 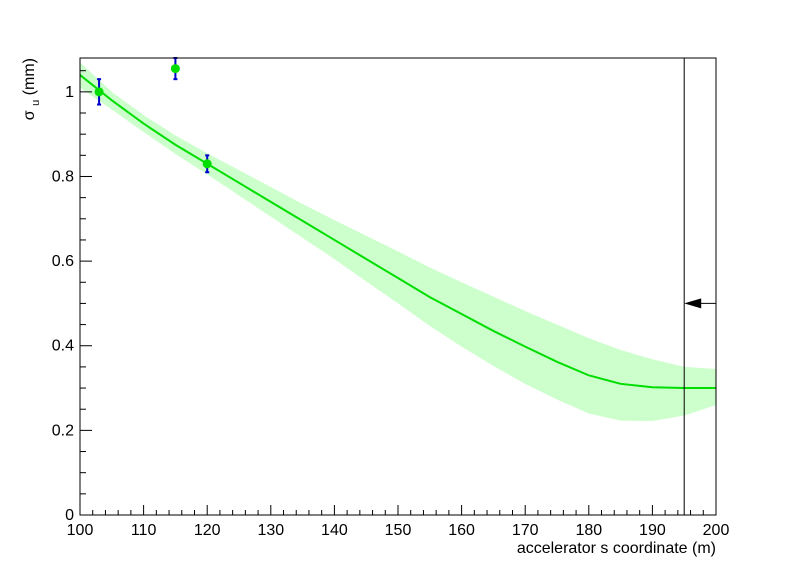 What do you see at coordinates (29, 115) in the screenshot?
I see `y-axis-label-symbol: σ` at bounding box center [29, 115].